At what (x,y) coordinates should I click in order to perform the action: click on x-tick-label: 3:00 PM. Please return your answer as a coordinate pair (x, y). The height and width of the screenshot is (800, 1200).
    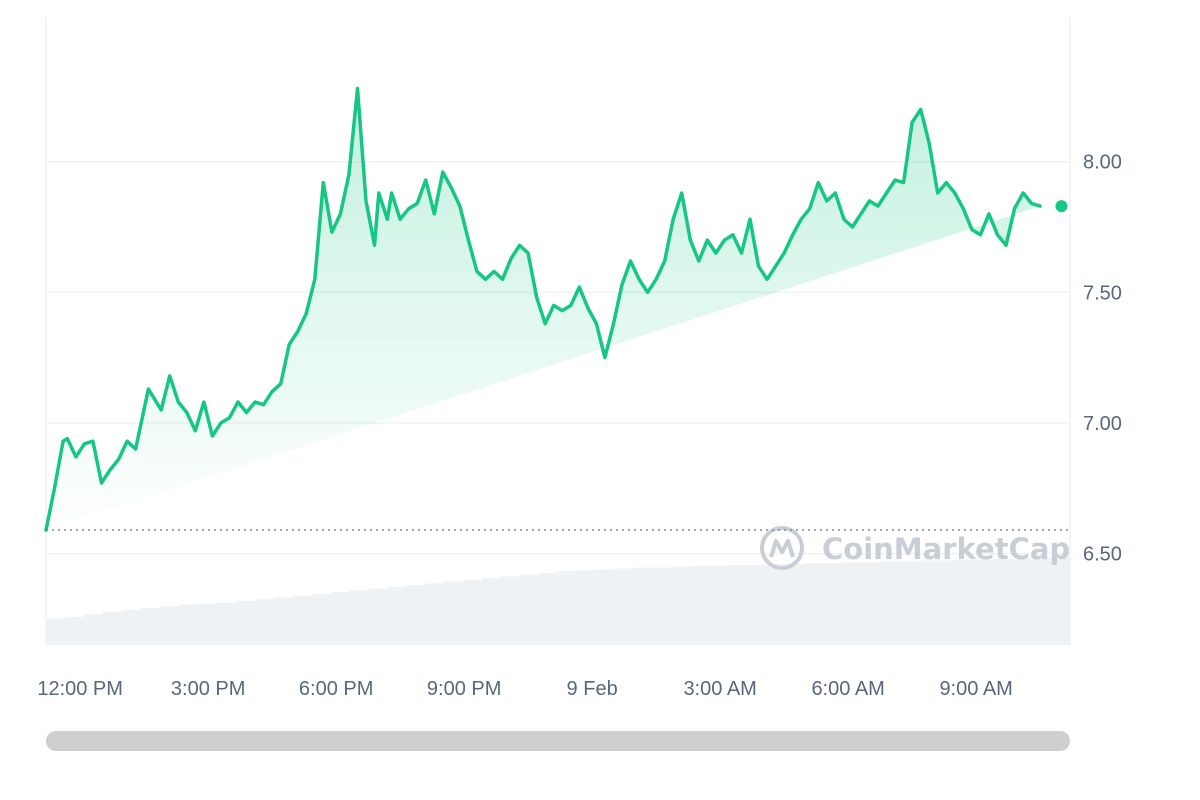
    Looking at the image, I should click on (208, 689).